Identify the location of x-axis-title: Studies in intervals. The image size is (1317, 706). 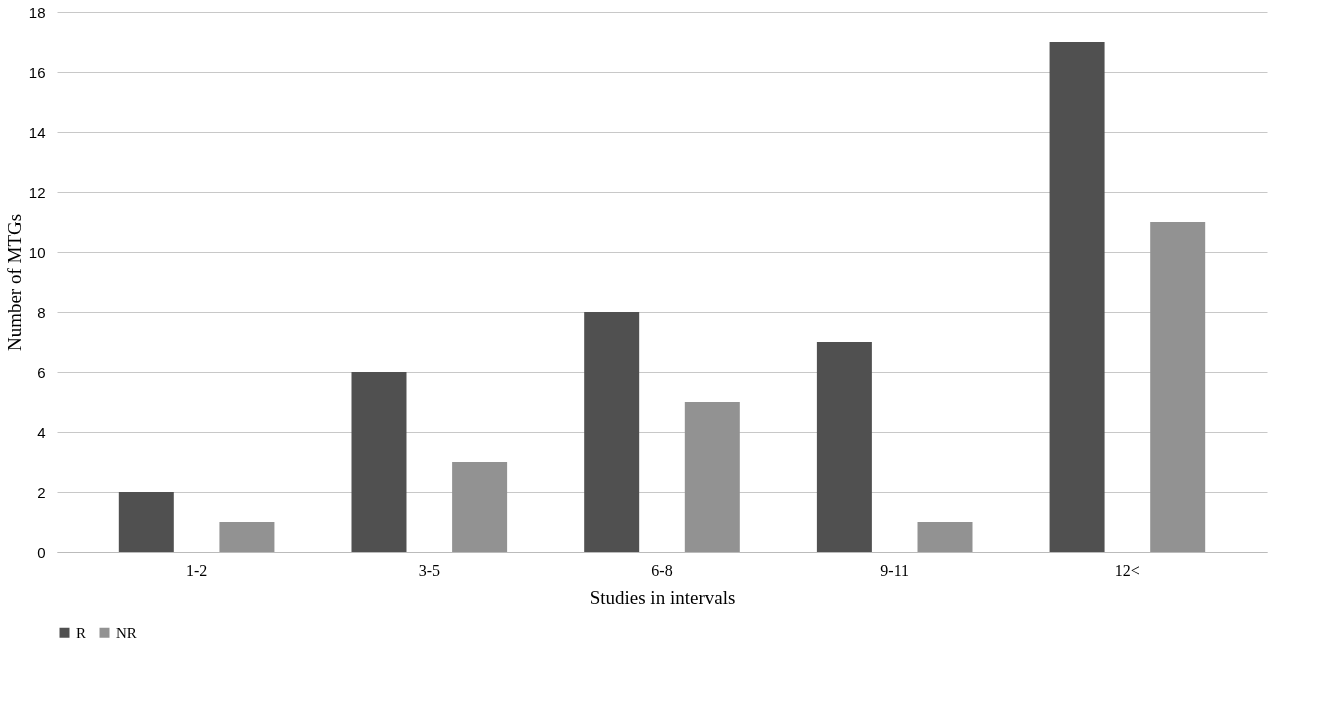
(662, 597).